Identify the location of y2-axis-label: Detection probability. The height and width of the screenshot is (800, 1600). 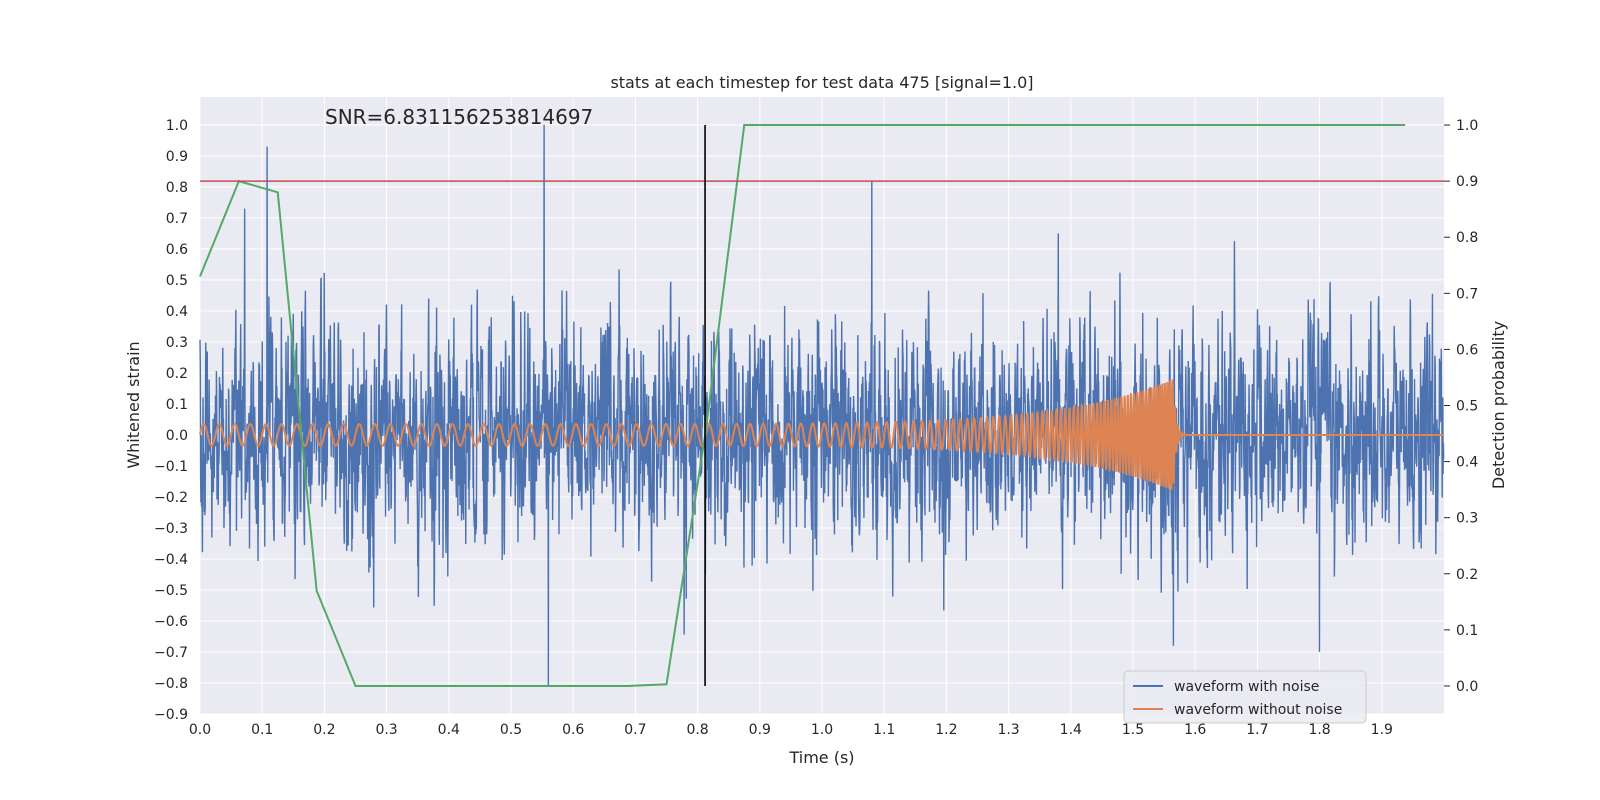
(1498, 405).